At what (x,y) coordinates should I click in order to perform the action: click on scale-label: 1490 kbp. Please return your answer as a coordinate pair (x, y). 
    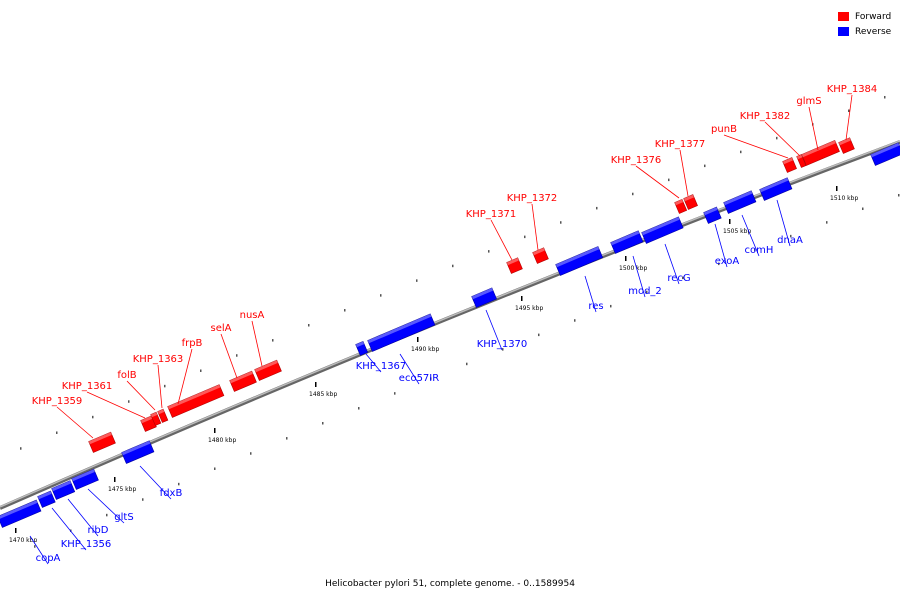
    Looking at the image, I should click on (425, 349).